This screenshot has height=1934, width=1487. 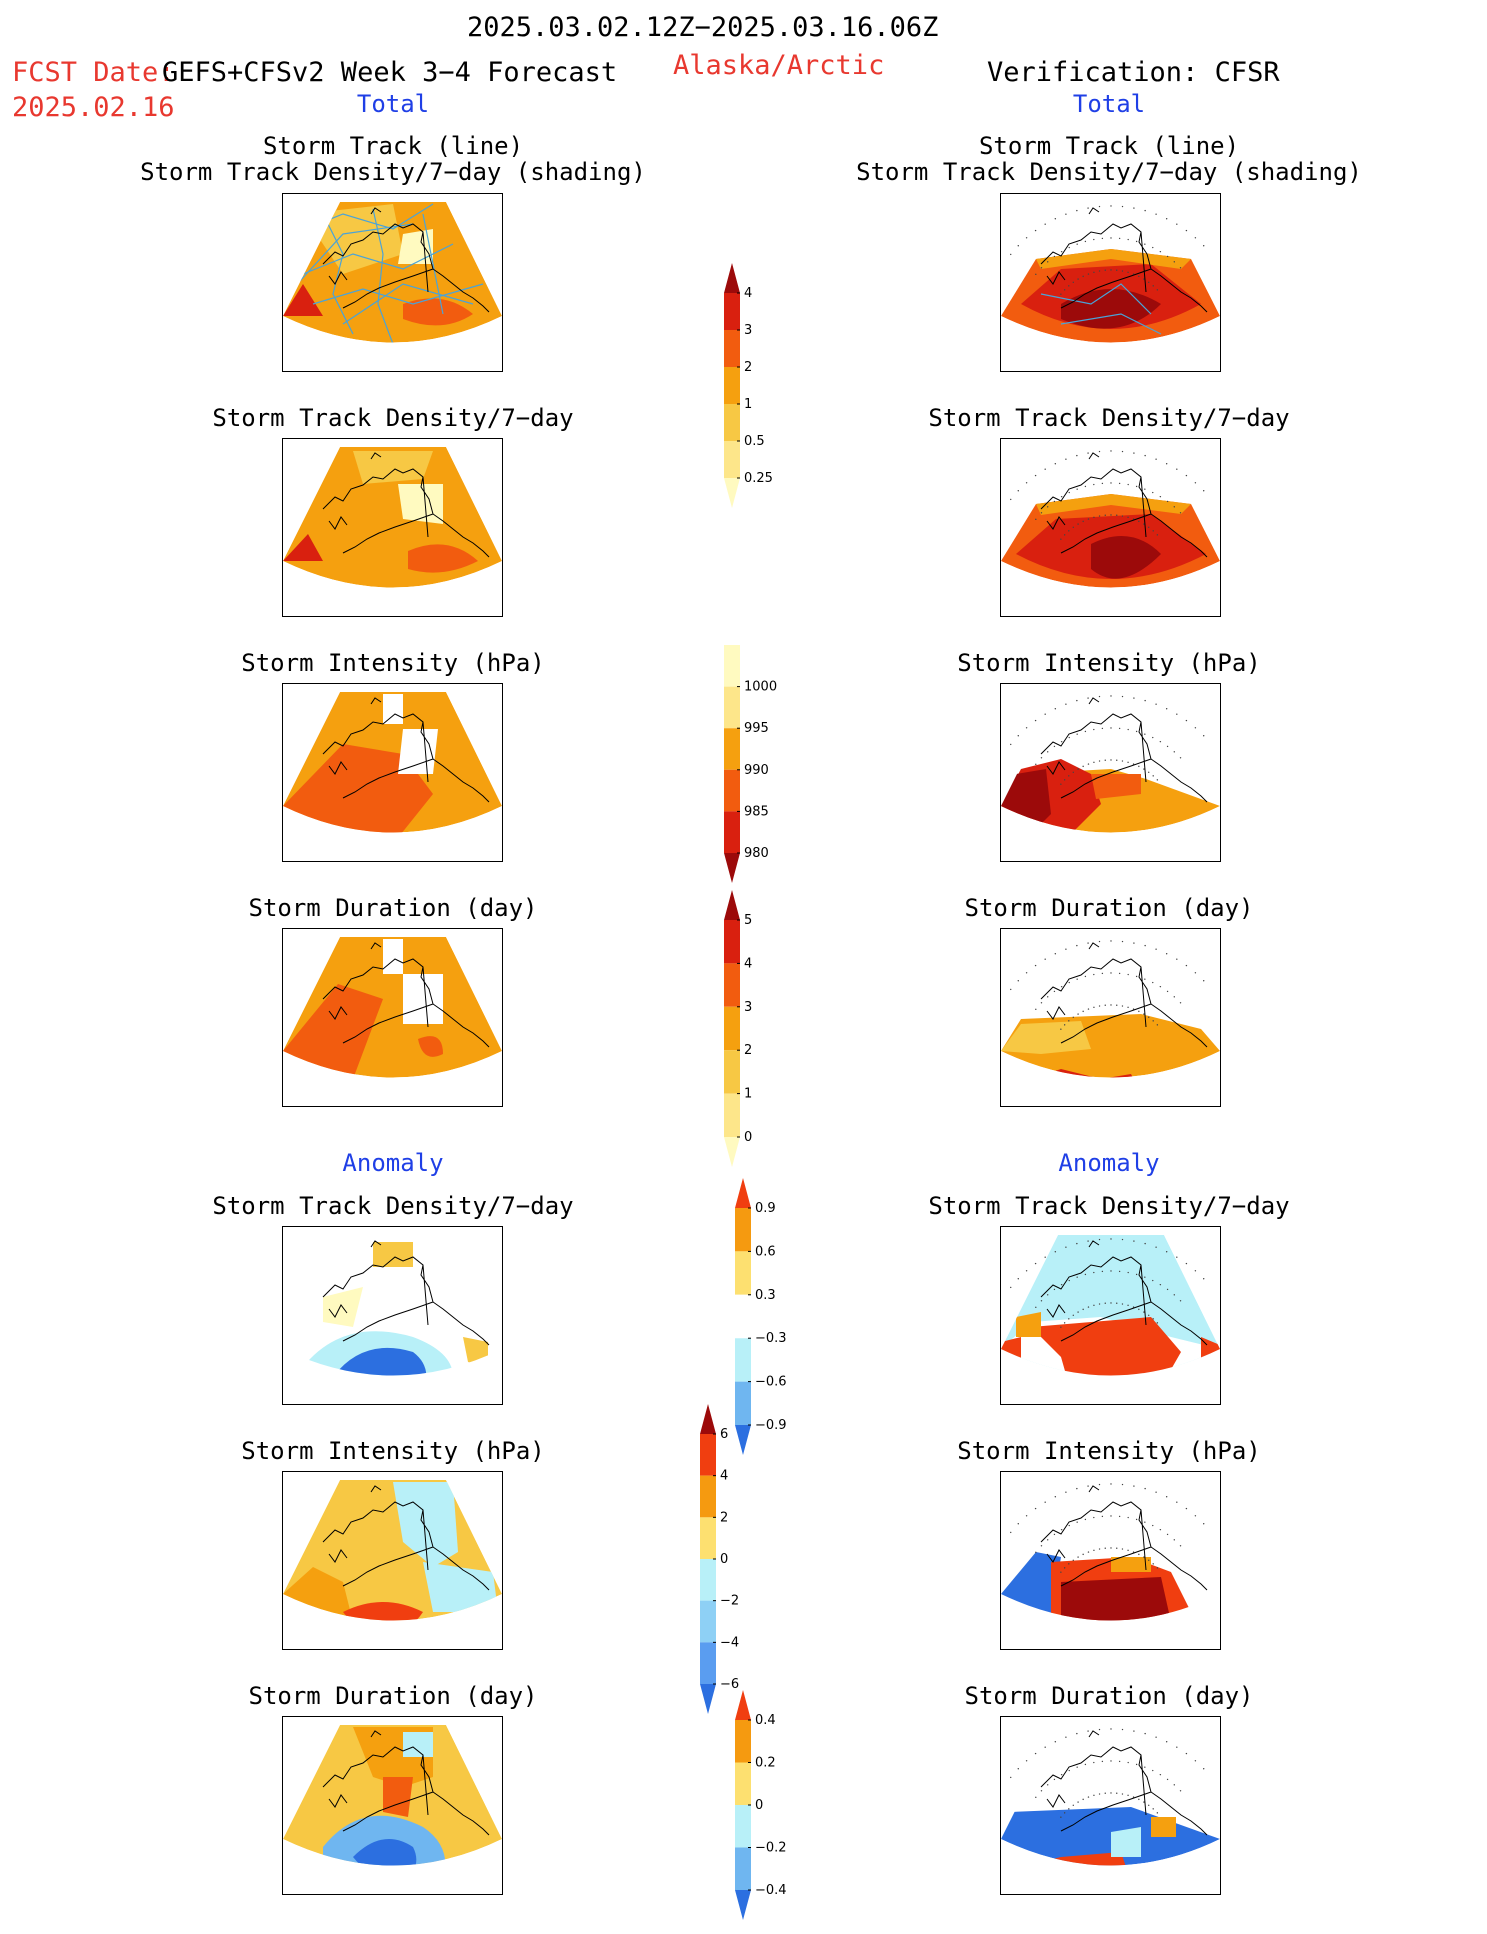 I want to click on map-intensity-verification, so click(x=1110, y=772).